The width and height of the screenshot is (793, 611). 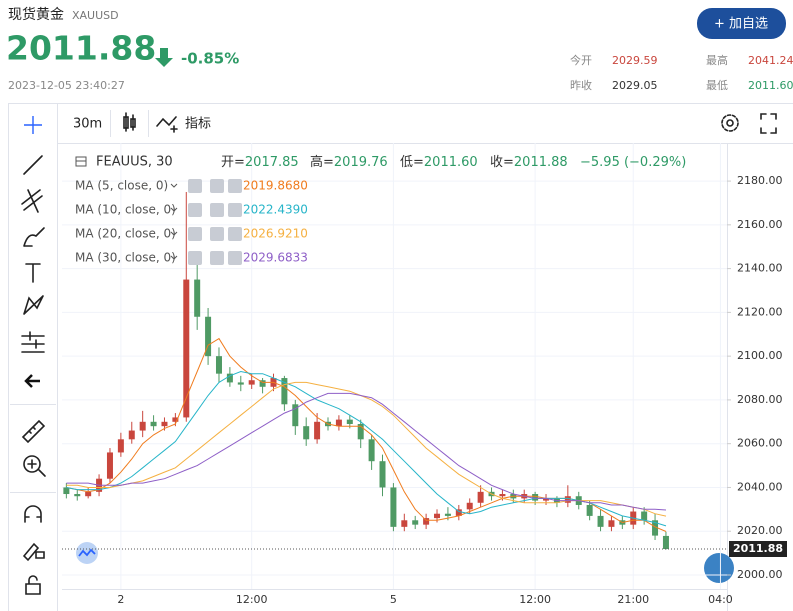 I want to click on ma-legend-value: 2019.8680, so click(x=275, y=186).